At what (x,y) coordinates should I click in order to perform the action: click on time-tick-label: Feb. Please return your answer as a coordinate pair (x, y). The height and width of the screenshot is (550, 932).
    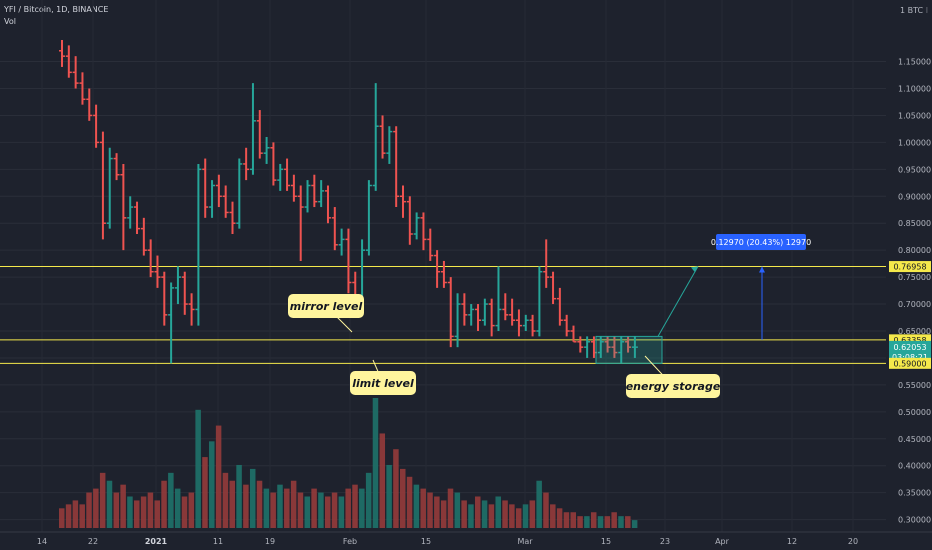
    Looking at the image, I should click on (350, 541).